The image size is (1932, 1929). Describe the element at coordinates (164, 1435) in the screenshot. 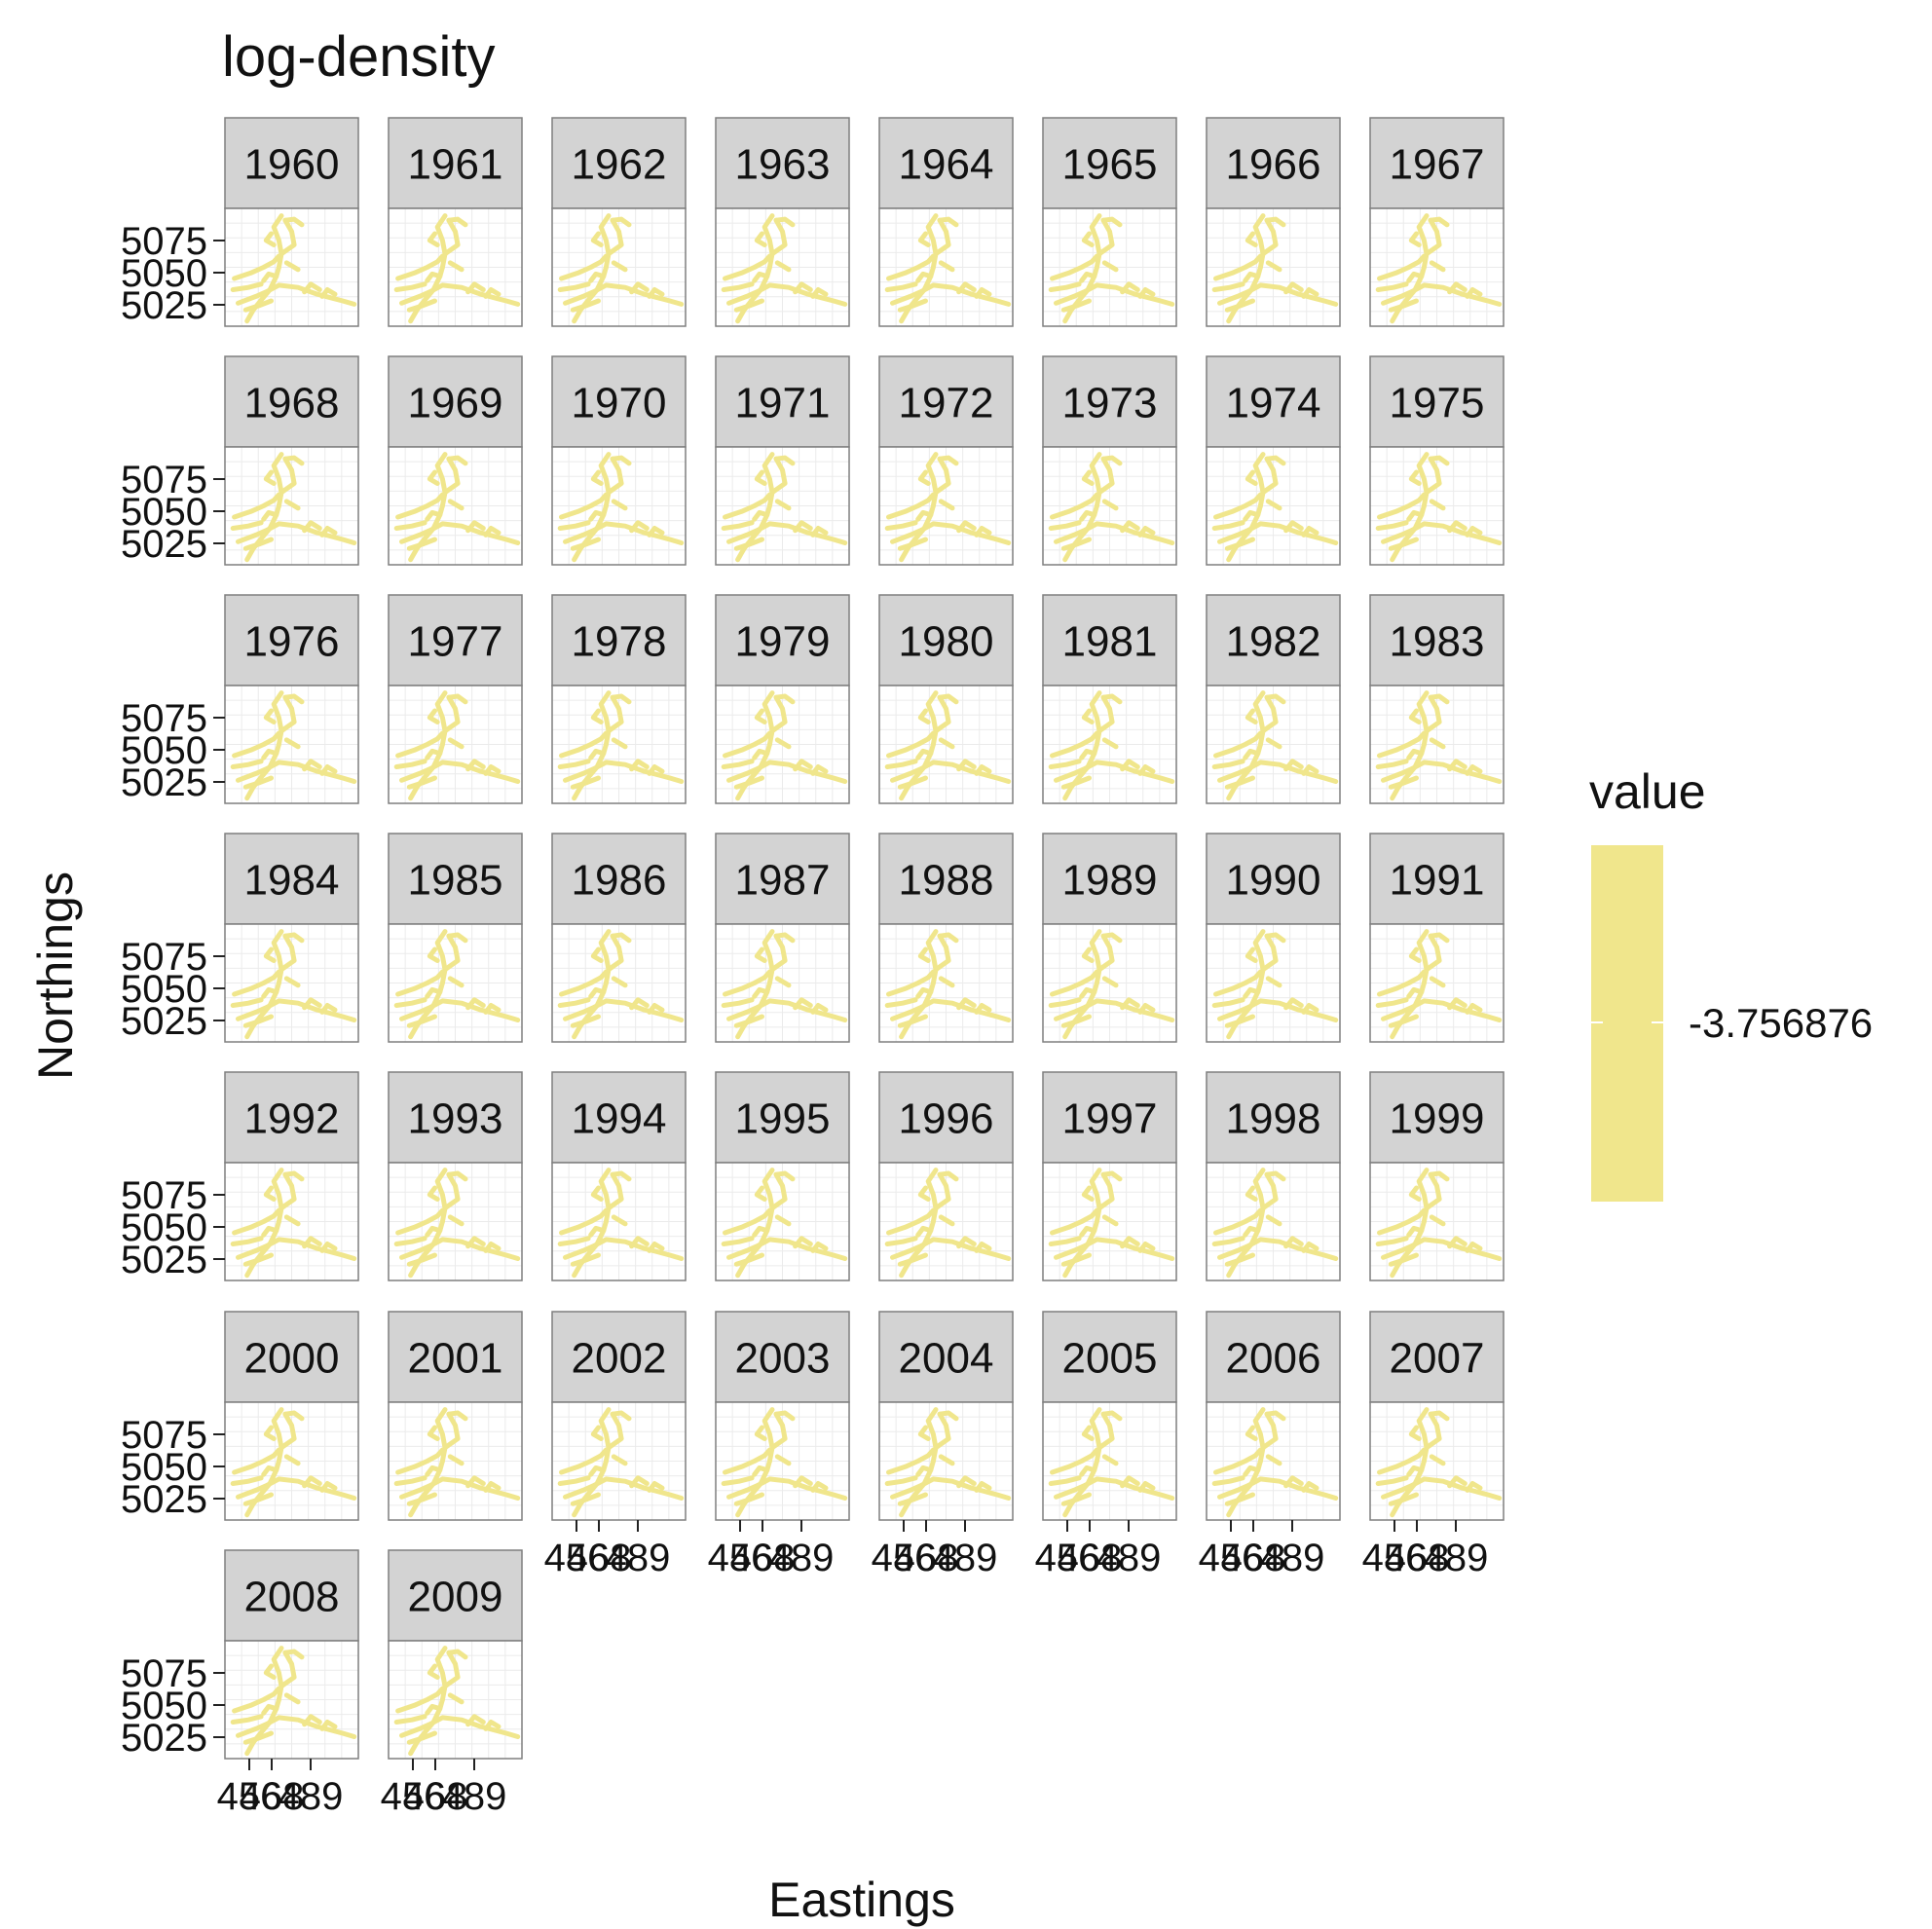

I see `y-tick-label: 5075` at that location.